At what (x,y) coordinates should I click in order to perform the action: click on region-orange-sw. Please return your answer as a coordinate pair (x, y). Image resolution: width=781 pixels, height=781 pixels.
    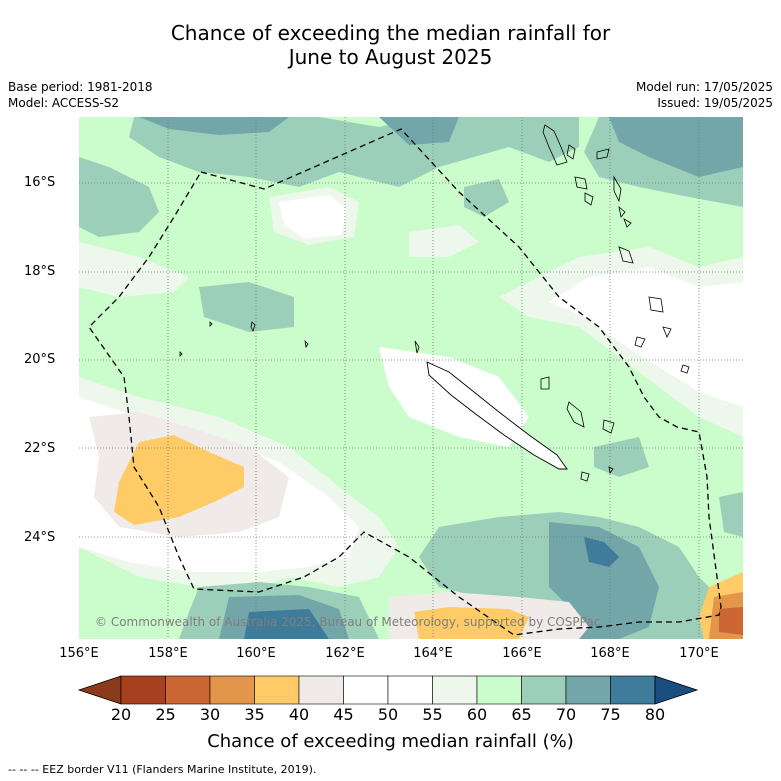
    Looking at the image, I should click on (179, 480).